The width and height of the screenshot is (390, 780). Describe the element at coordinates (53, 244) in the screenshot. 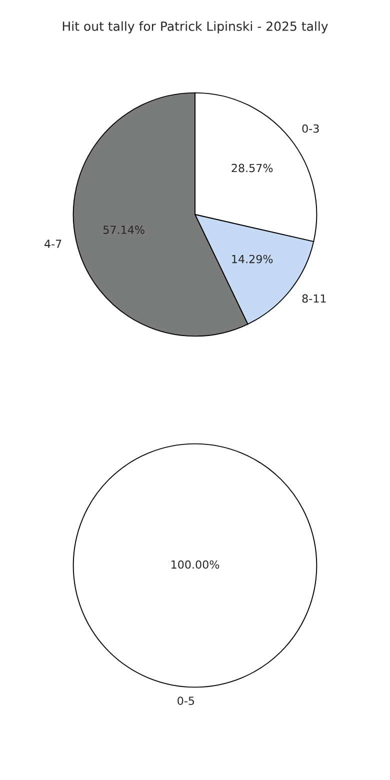

I see `slice-label: 4-7` at that location.